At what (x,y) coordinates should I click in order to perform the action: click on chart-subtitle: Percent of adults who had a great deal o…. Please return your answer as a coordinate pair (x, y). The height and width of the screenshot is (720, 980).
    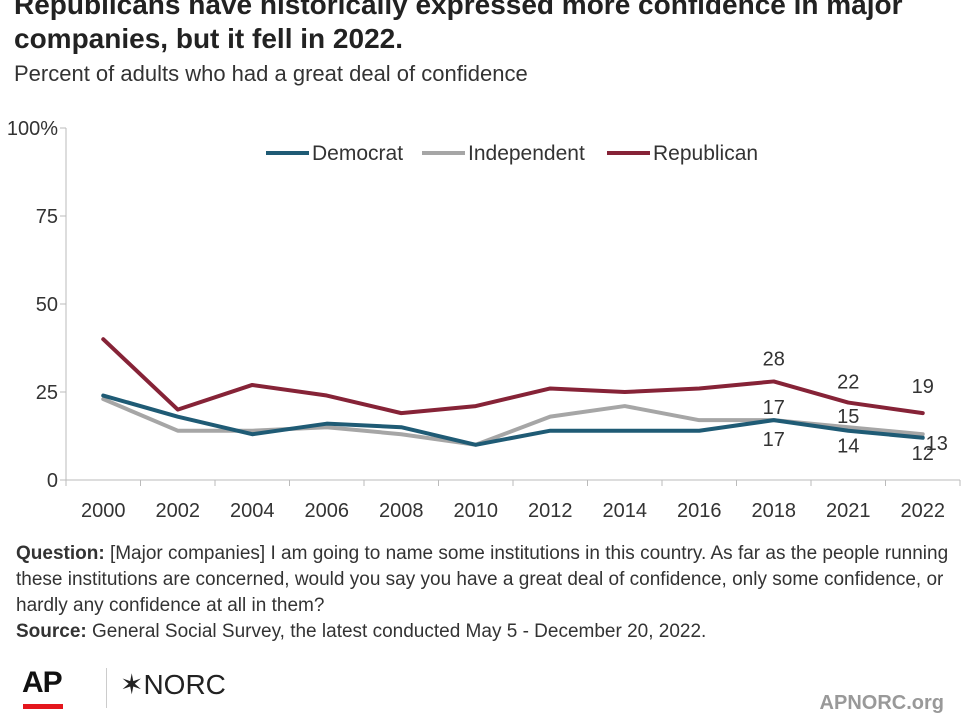
    Looking at the image, I should click on (271, 73).